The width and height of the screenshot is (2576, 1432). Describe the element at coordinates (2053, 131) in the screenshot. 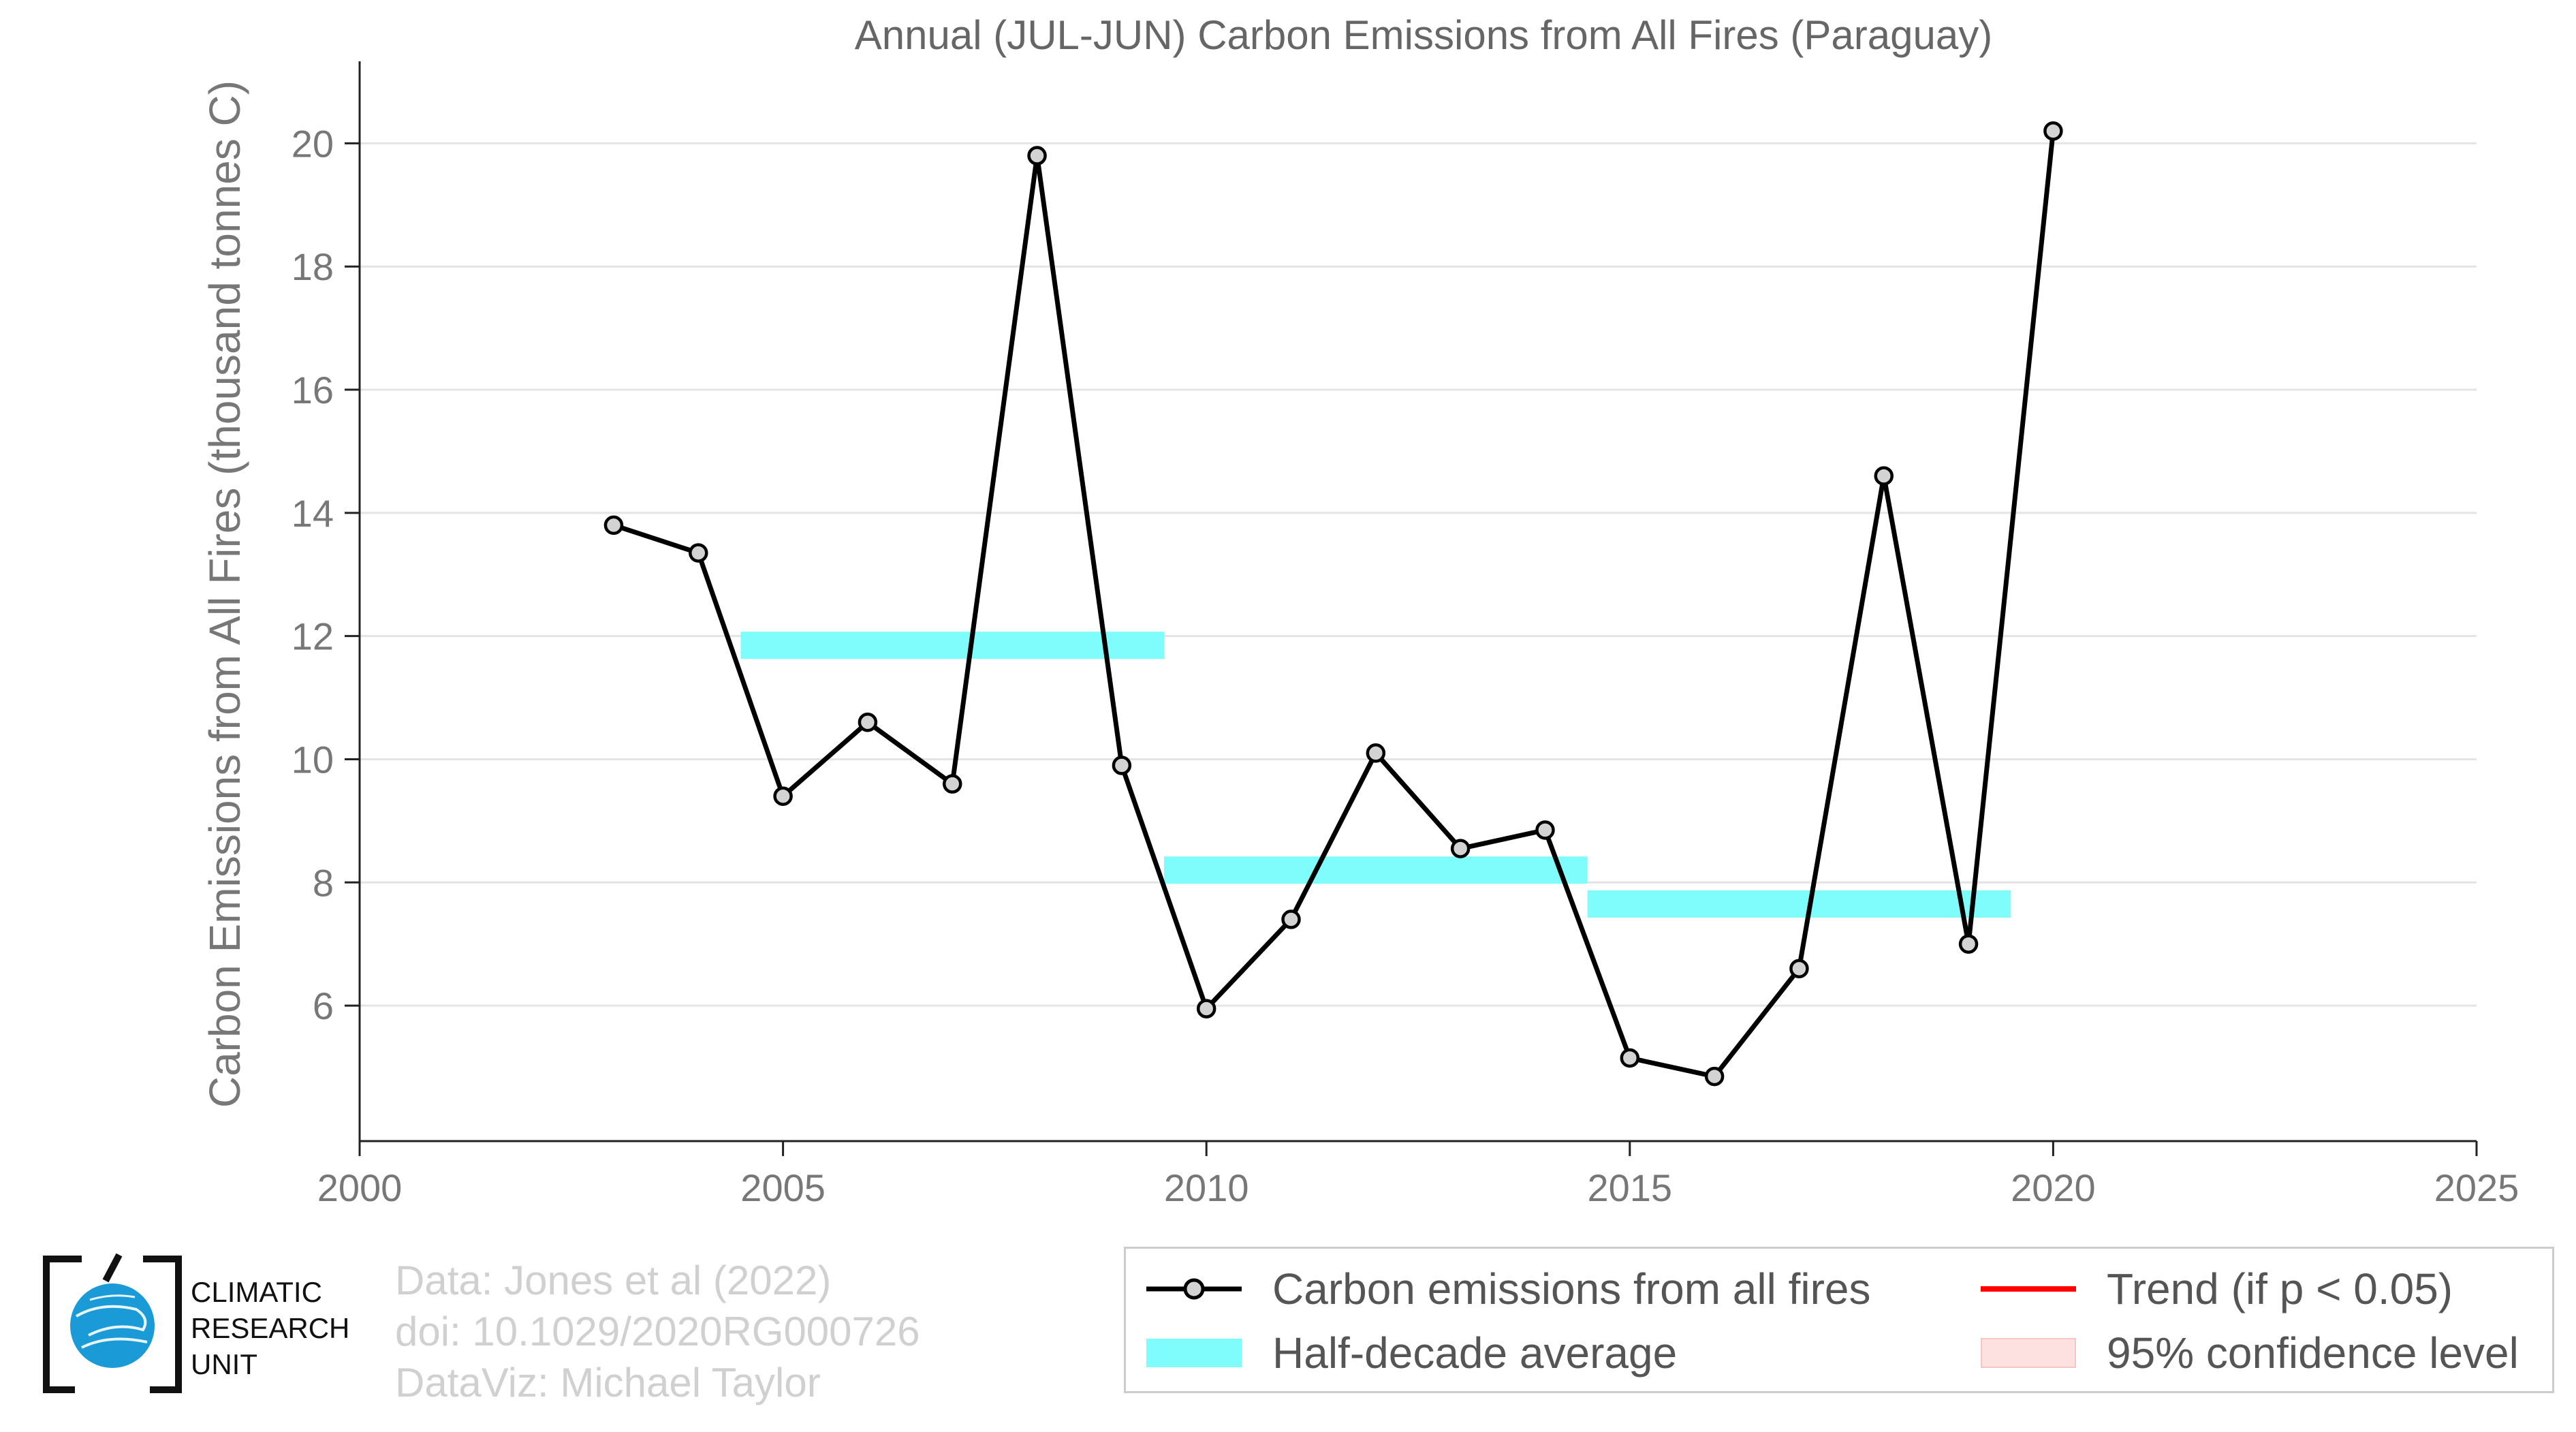

I see `data-point-2020` at that location.